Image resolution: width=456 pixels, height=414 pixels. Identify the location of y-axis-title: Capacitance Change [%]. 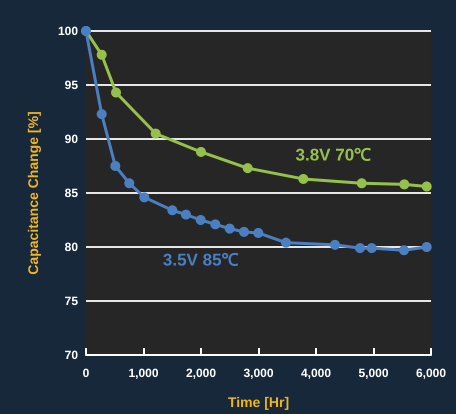
(33, 193).